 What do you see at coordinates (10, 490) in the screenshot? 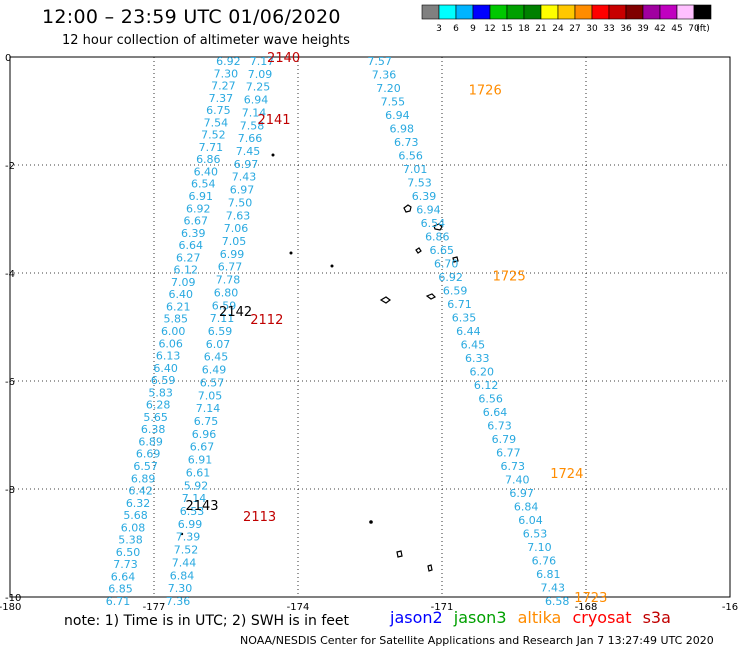
I see `lat-tick-label: -8` at bounding box center [10, 490].